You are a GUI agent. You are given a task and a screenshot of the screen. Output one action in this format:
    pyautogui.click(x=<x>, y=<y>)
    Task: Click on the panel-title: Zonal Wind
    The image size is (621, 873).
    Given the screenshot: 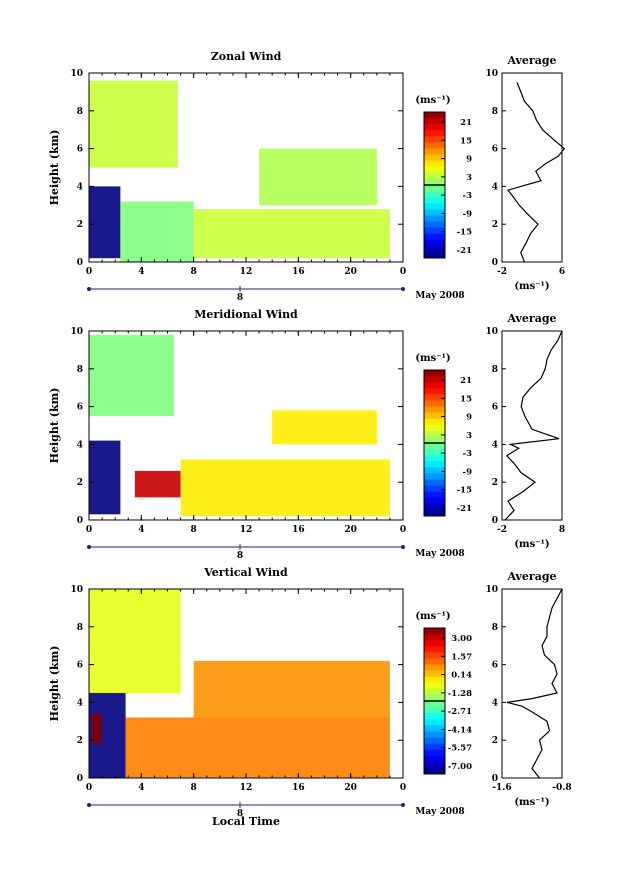 What is the action you would take?
    pyautogui.click(x=246, y=56)
    